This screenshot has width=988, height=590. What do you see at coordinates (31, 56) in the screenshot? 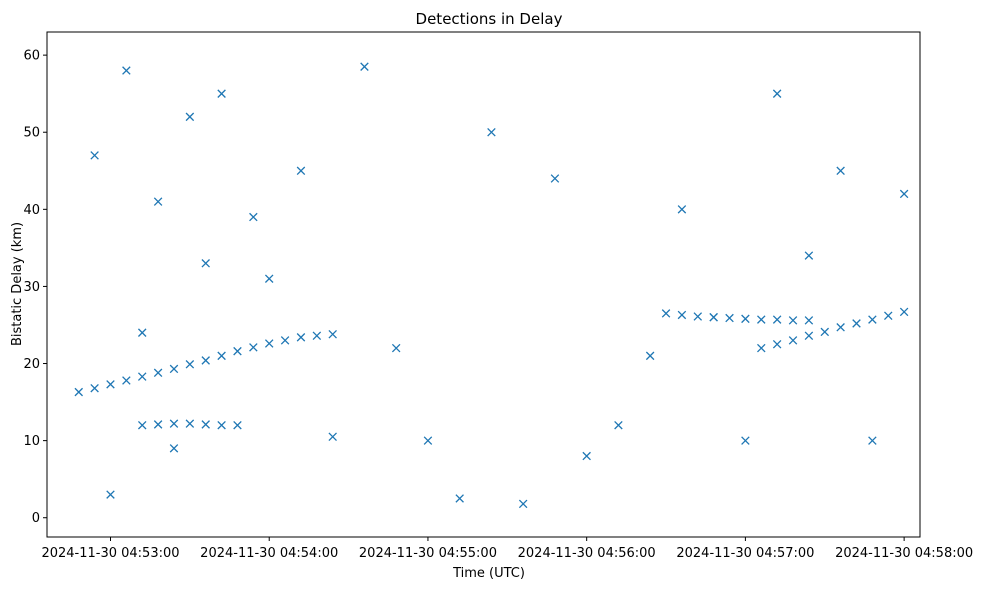
I see `y-tick-label: 60` at bounding box center [31, 56].